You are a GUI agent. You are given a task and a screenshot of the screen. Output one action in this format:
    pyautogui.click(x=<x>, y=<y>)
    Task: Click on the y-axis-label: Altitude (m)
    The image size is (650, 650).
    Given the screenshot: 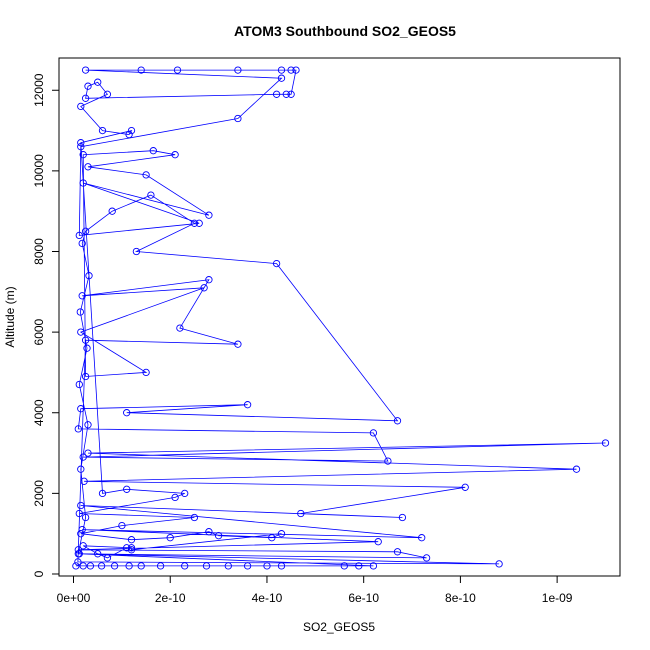 What is the action you would take?
    pyautogui.click(x=10, y=316)
    